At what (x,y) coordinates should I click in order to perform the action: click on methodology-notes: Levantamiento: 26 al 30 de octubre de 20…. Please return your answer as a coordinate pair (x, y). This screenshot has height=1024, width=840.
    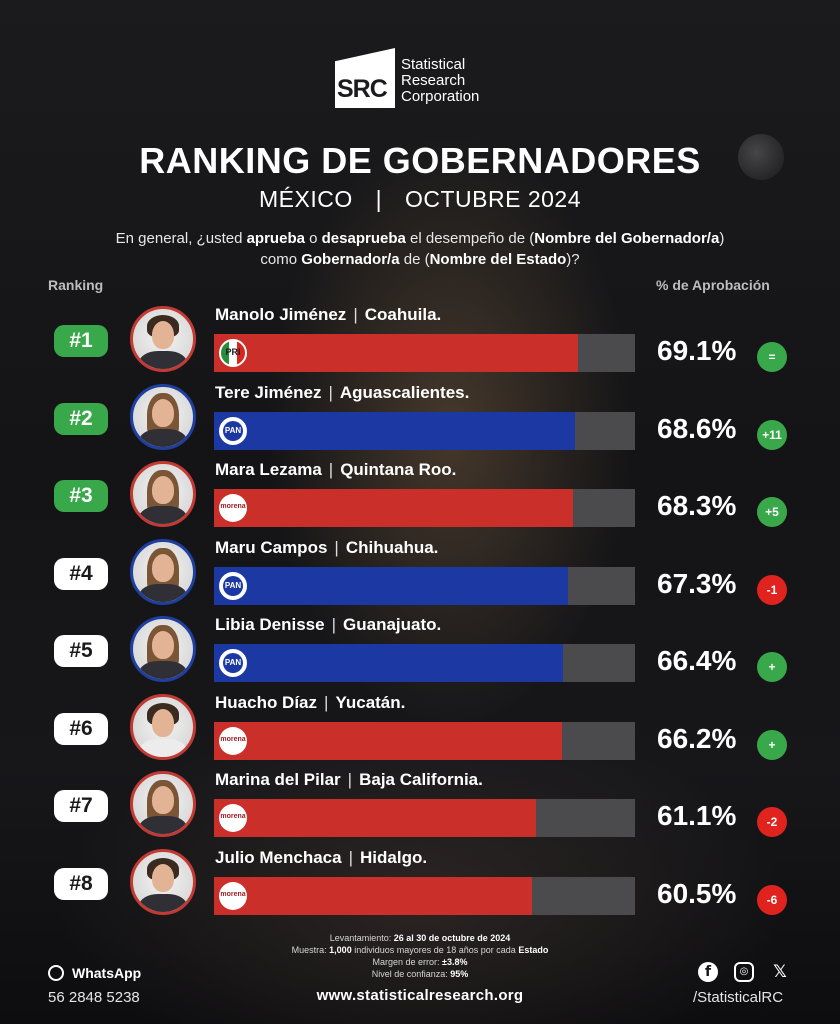
    Looking at the image, I should click on (420, 956).